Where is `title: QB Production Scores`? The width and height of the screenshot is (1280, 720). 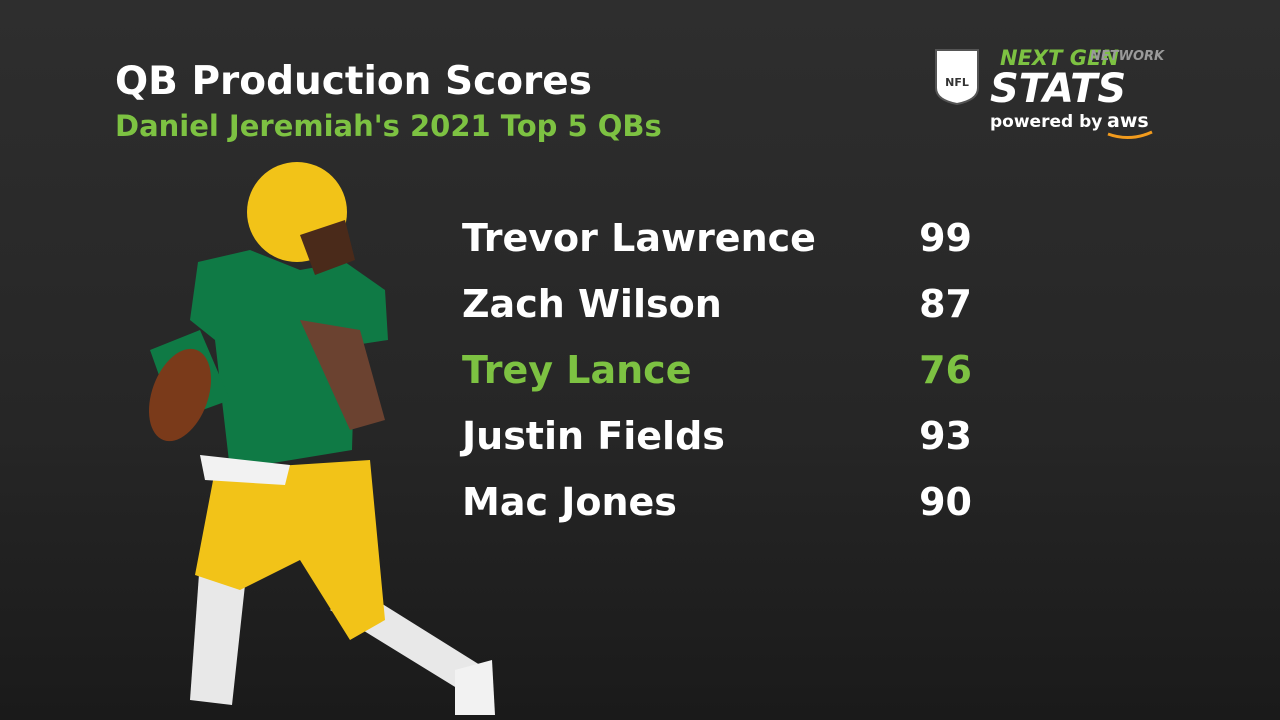 title: QB Production Scores is located at coordinates (353, 81).